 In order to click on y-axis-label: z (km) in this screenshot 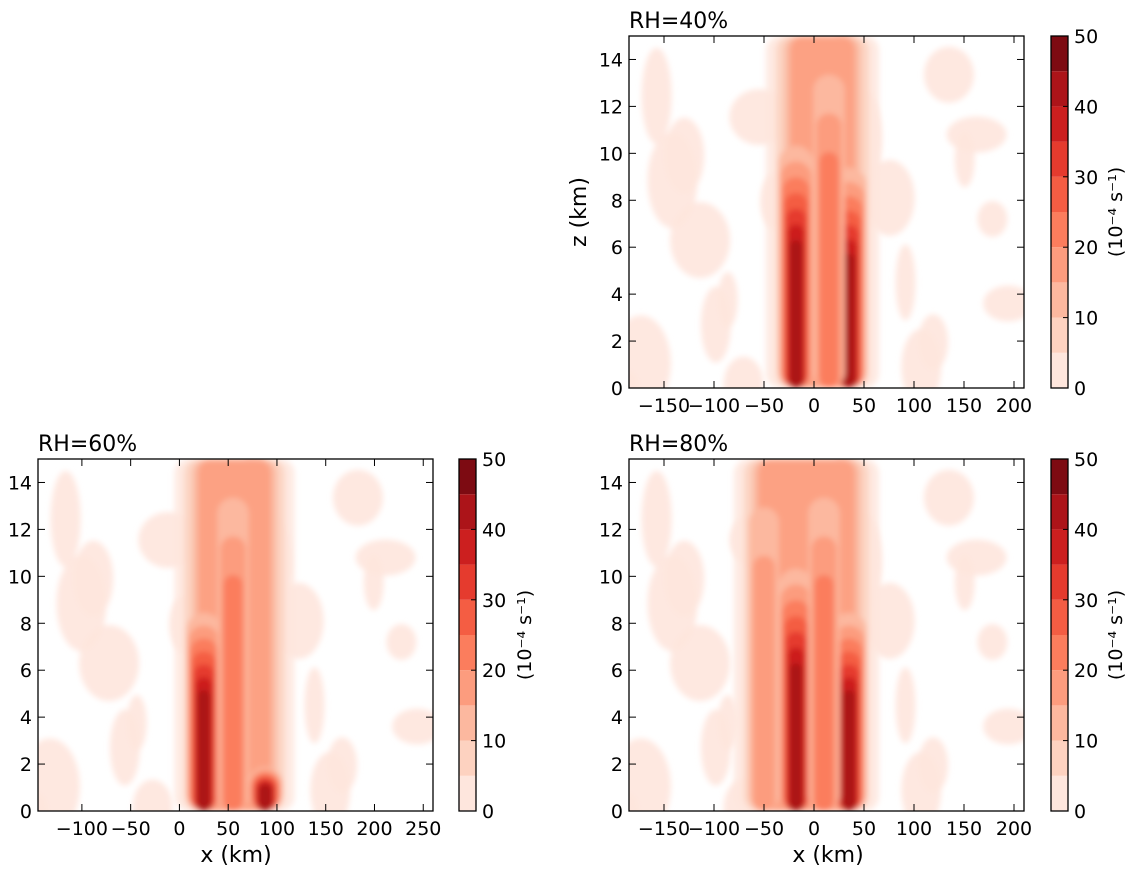, I will do `click(579, 212)`.